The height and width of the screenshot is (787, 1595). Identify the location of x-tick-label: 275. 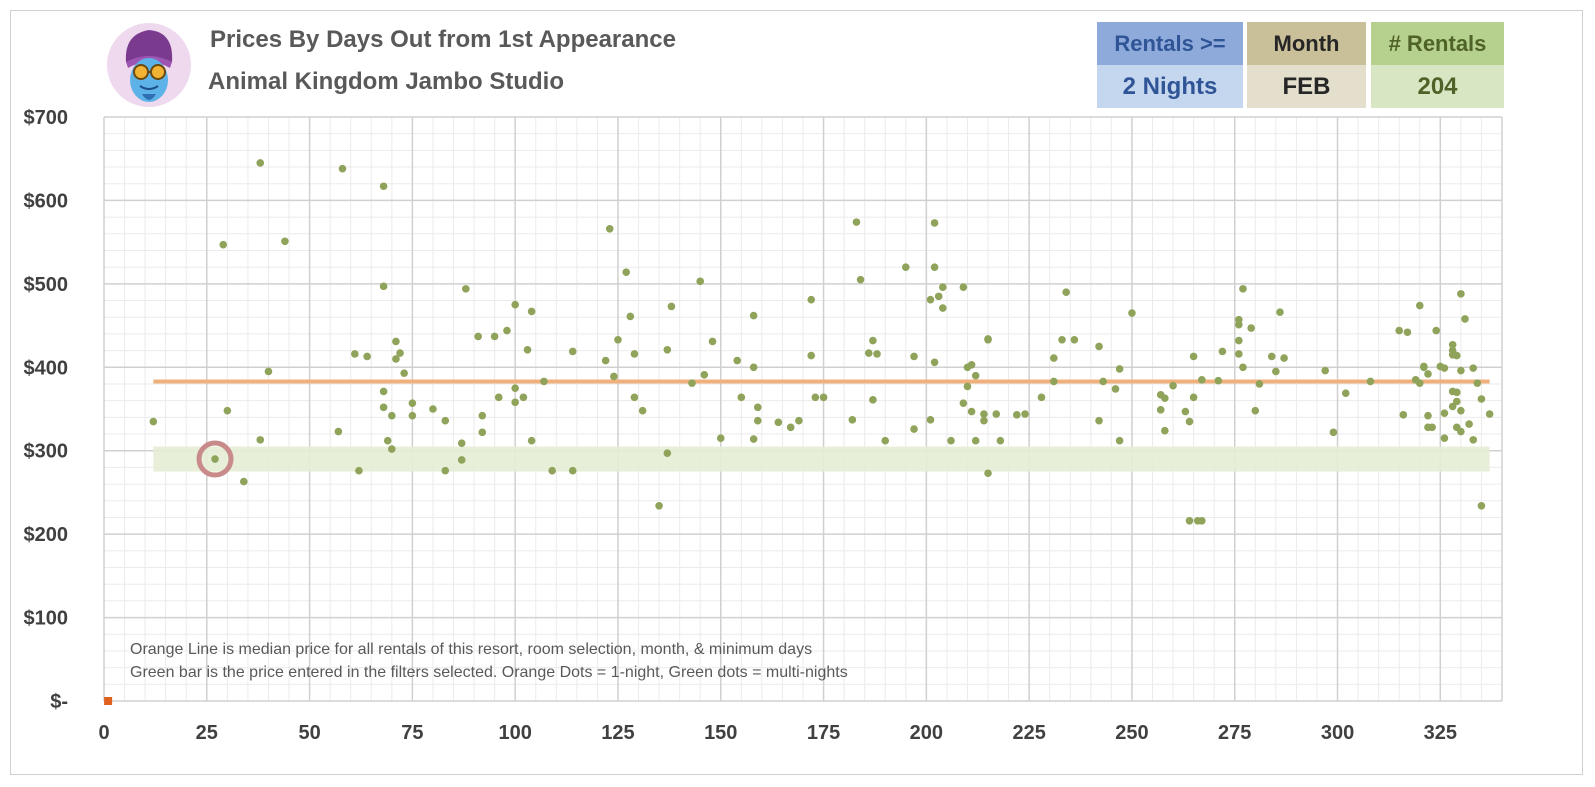
(1234, 733).